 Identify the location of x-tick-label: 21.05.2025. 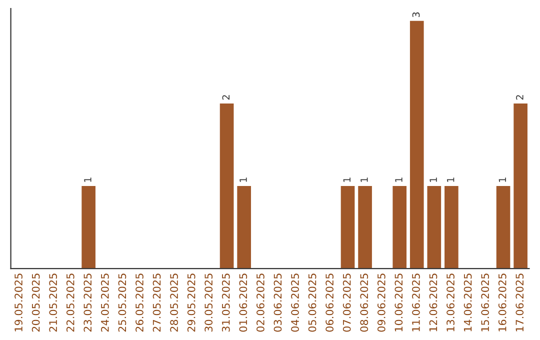
(53, 303).